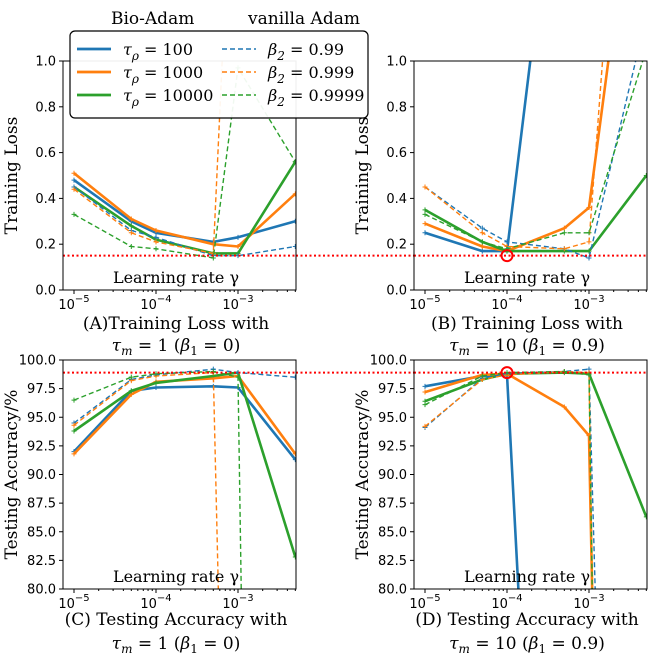 The height and width of the screenshot is (664, 664). I want to click on legend-box, so click(219, 74).